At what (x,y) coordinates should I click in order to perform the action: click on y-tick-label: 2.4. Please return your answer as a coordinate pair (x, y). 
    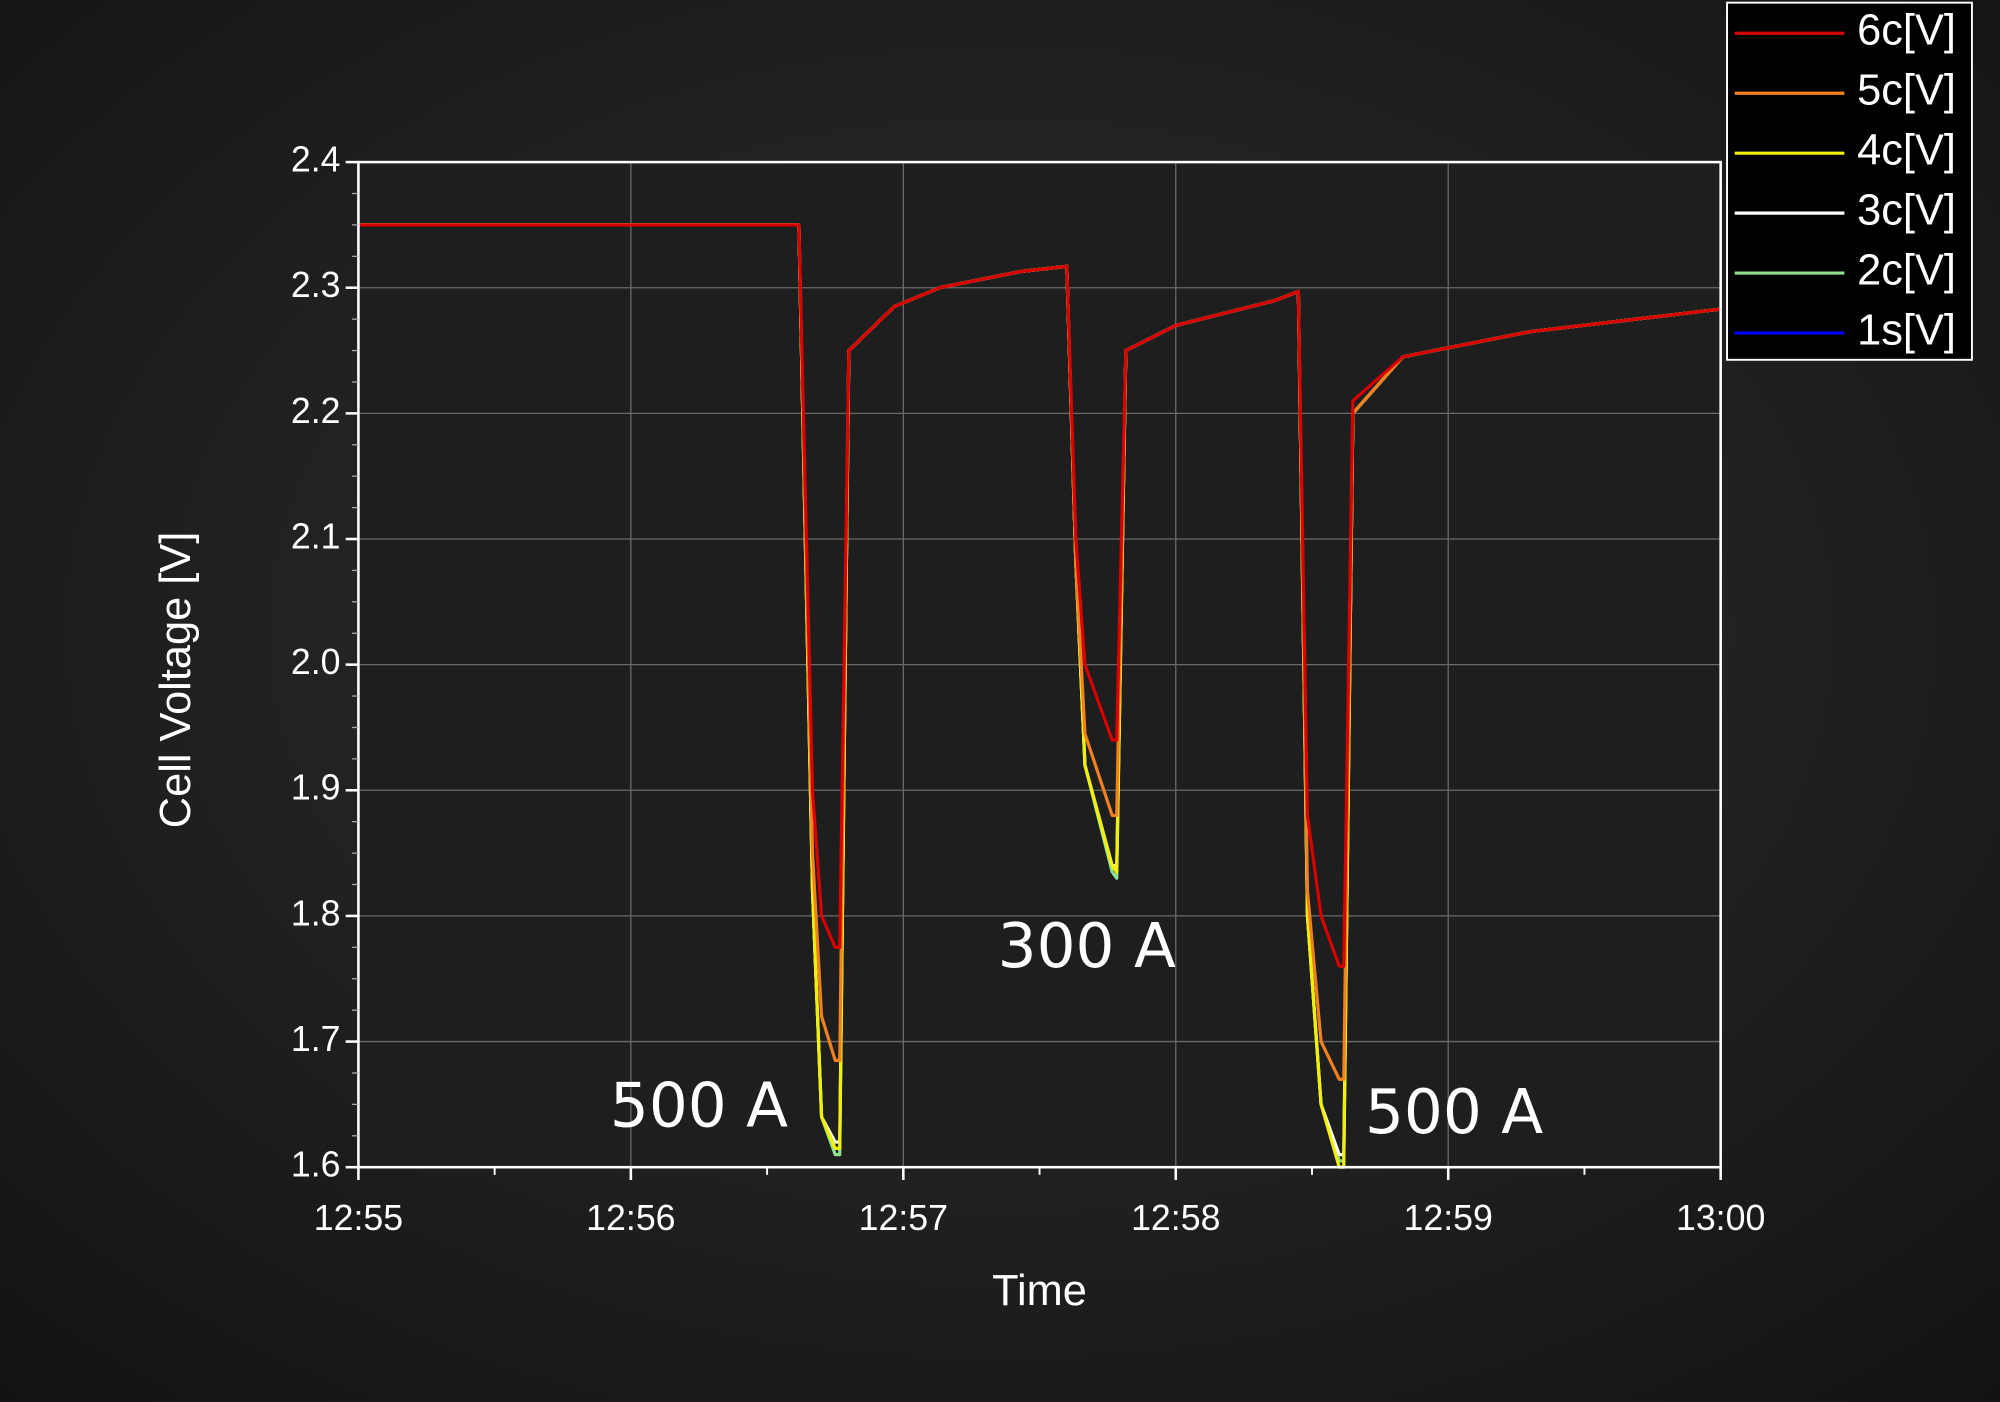
    Looking at the image, I should click on (316, 160).